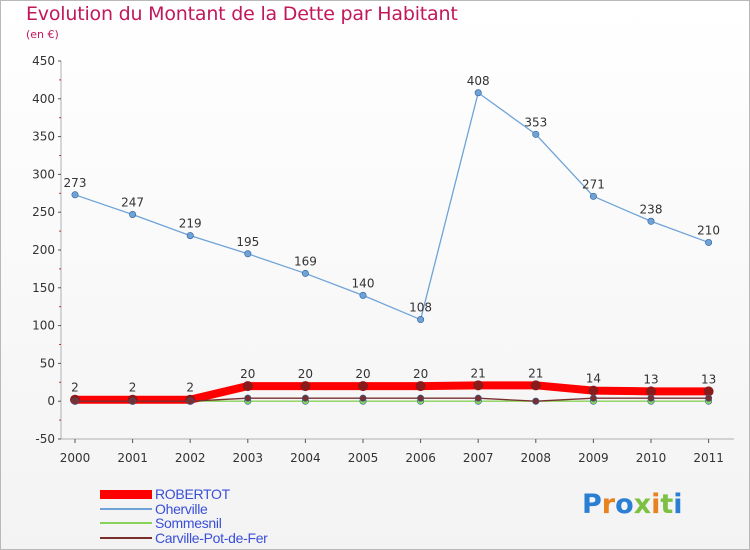  What do you see at coordinates (248, 458) in the screenshot?
I see `x-tick-label: 2003` at bounding box center [248, 458].